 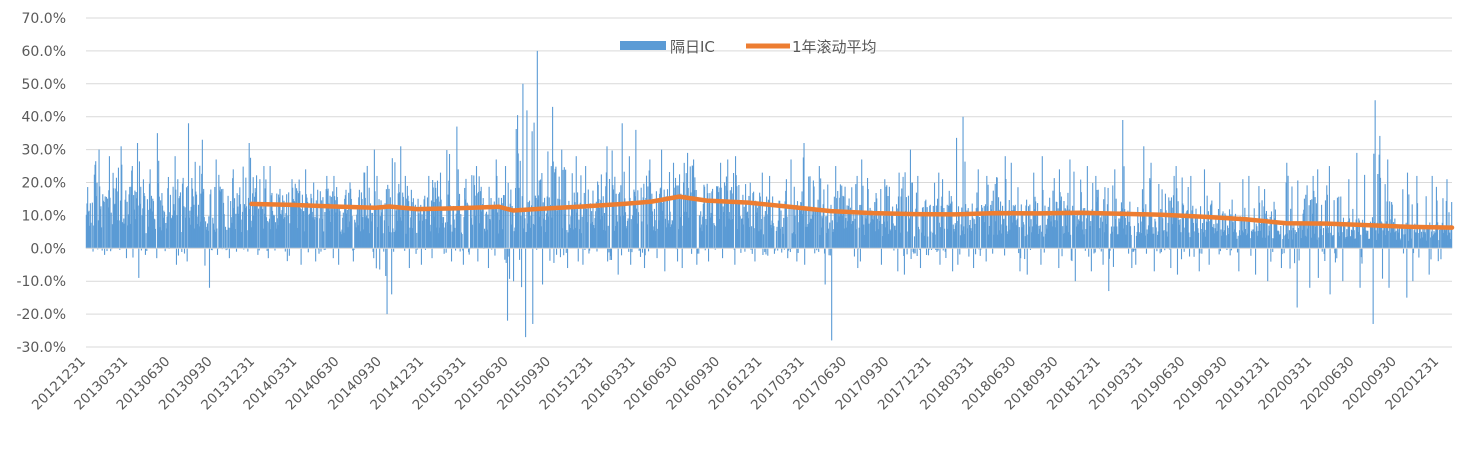 What do you see at coordinates (44, 85) in the screenshot?
I see `y-tick-label: 50.0%` at bounding box center [44, 85].